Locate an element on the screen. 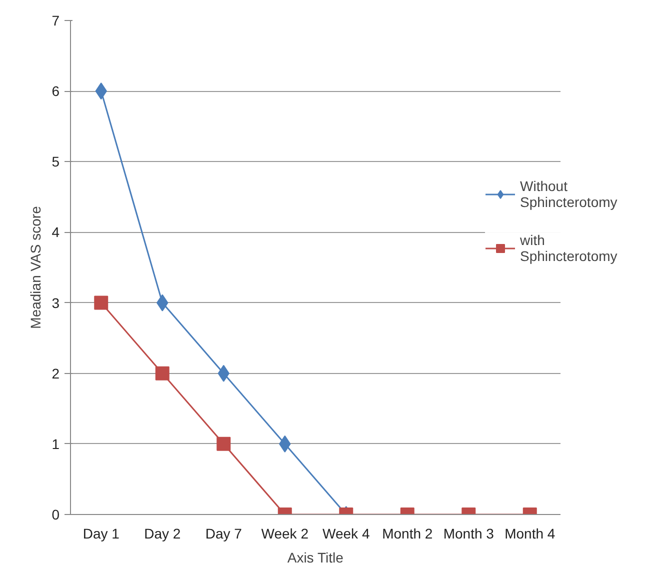  x-tick-label: Month 2 is located at coordinates (407, 534).